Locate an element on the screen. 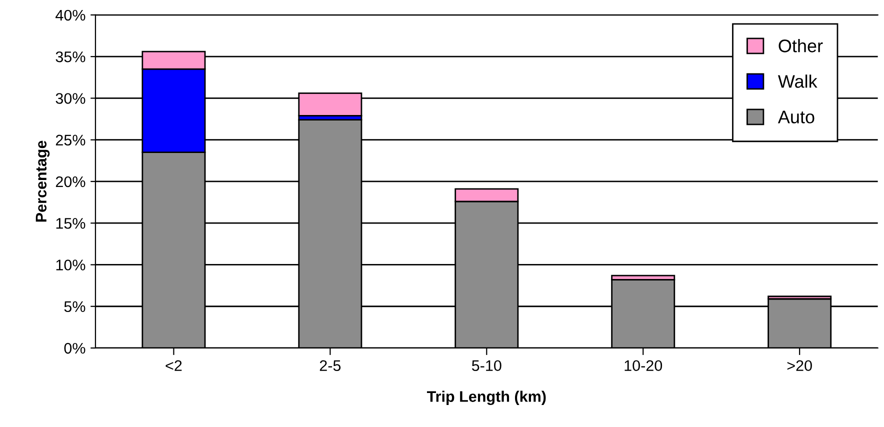 This screenshot has height=427, width=884. y-tick-label: 30% is located at coordinates (71, 98).